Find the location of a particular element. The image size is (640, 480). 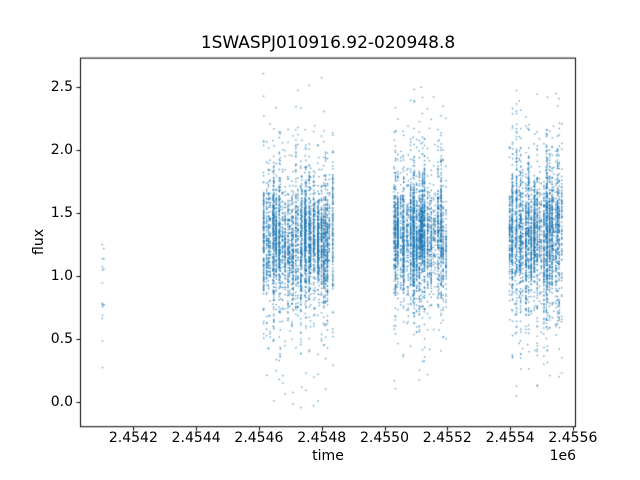

y-axis-label: flux is located at coordinates (39, 242).